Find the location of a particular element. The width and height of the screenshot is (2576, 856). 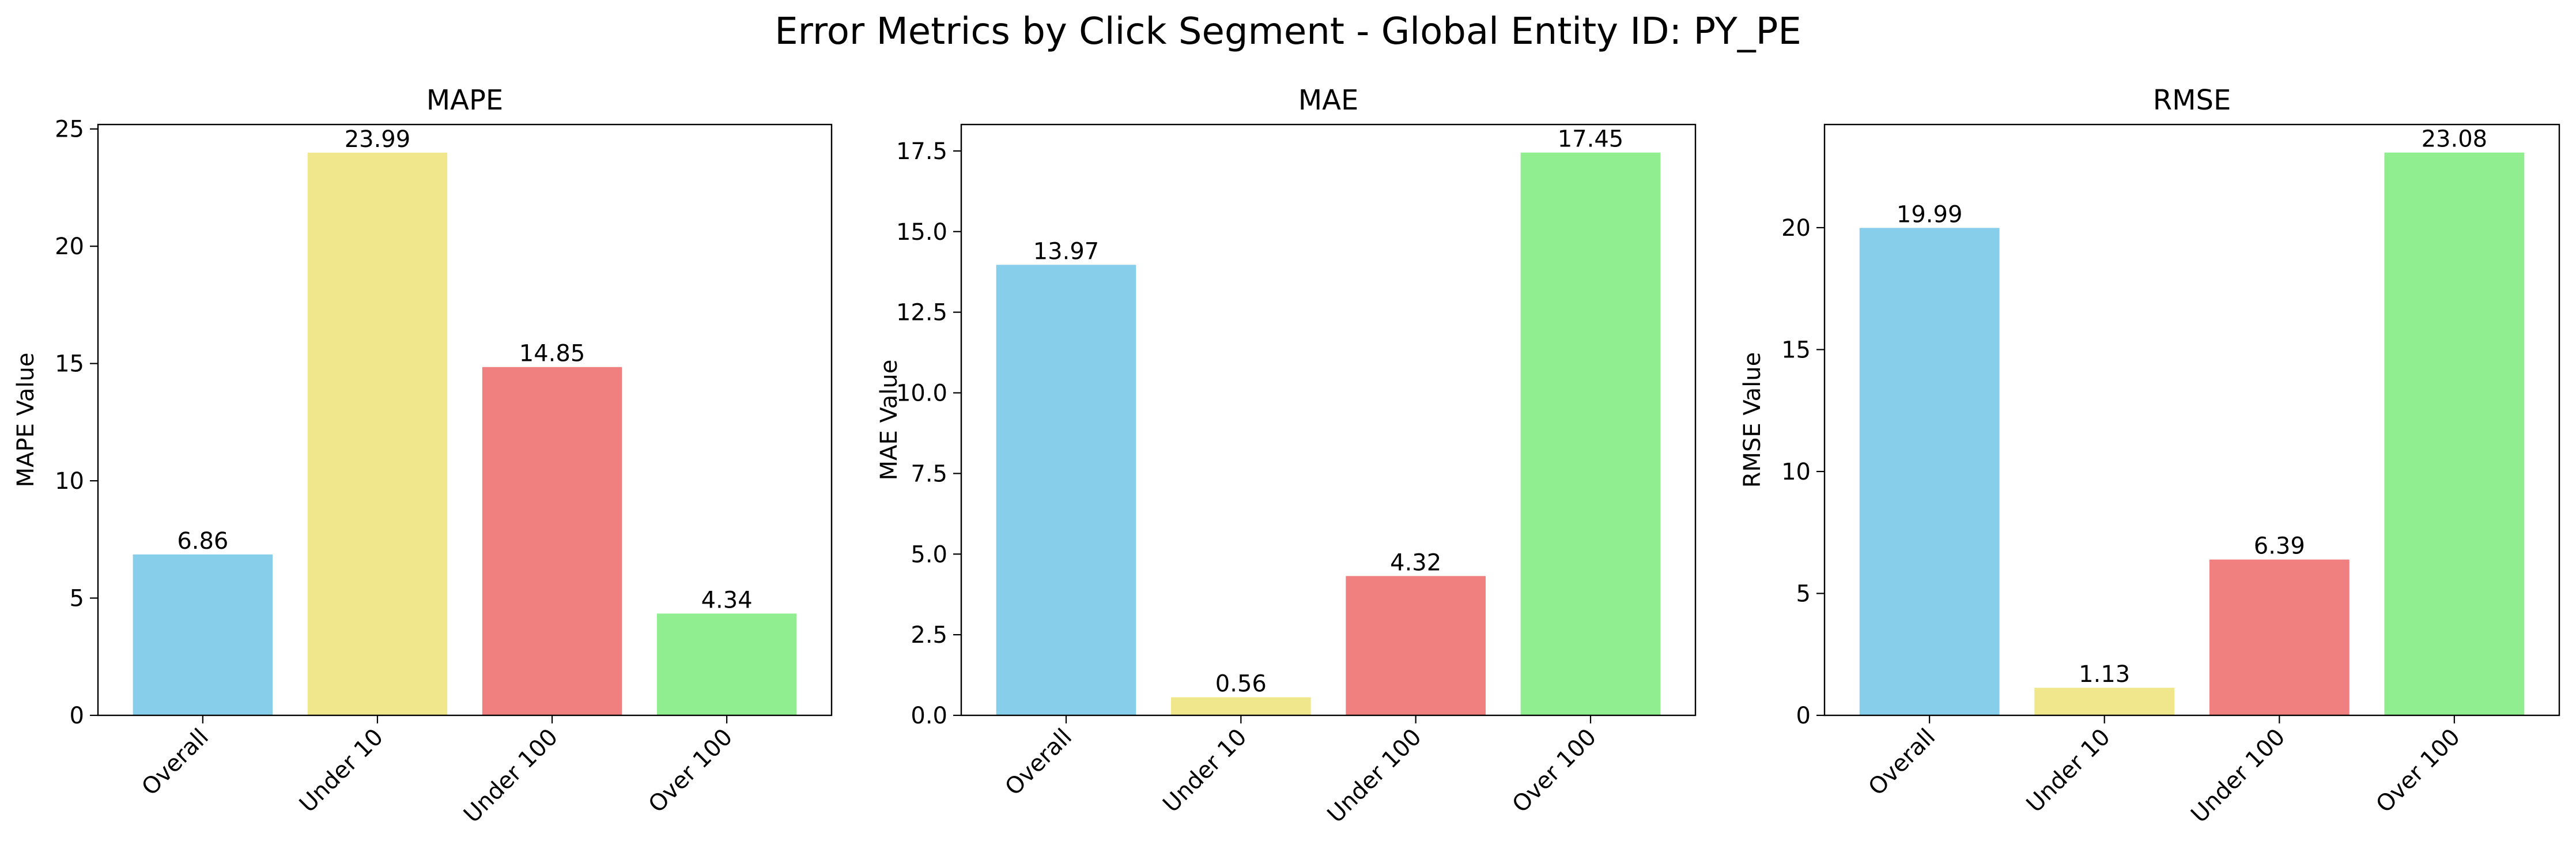

bar-value-label: 23.08 is located at coordinates (2455, 139).